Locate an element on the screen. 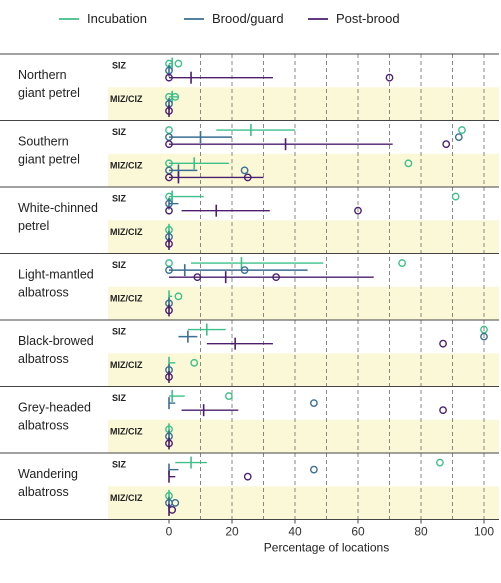 The height and width of the screenshot is (583, 501). legend-label: Incubation is located at coordinates (117, 18).